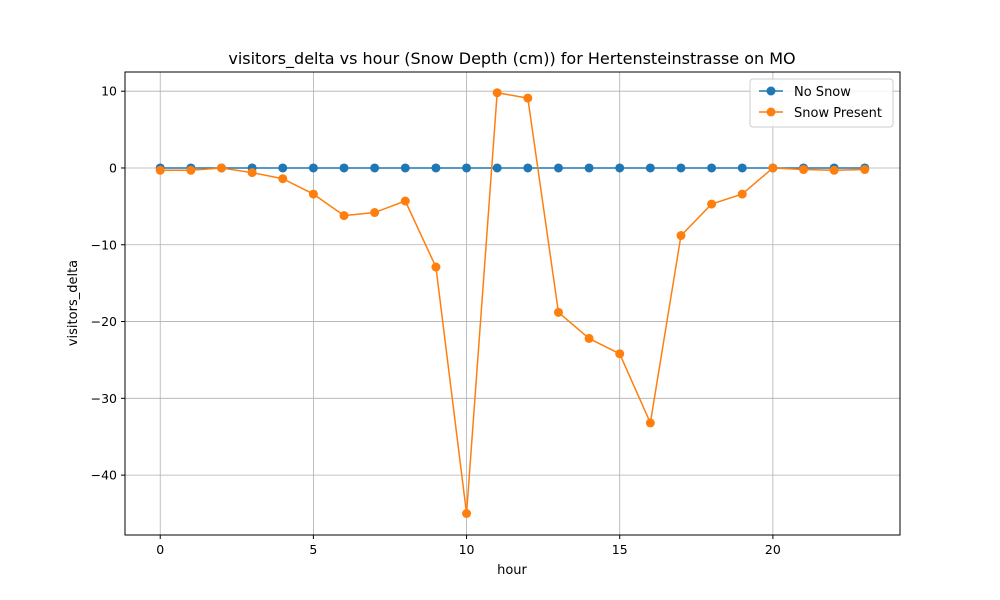 The width and height of the screenshot is (1000, 600). Describe the element at coordinates (771, 112) in the screenshot. I see `legend-marker-snow-present` at that location.